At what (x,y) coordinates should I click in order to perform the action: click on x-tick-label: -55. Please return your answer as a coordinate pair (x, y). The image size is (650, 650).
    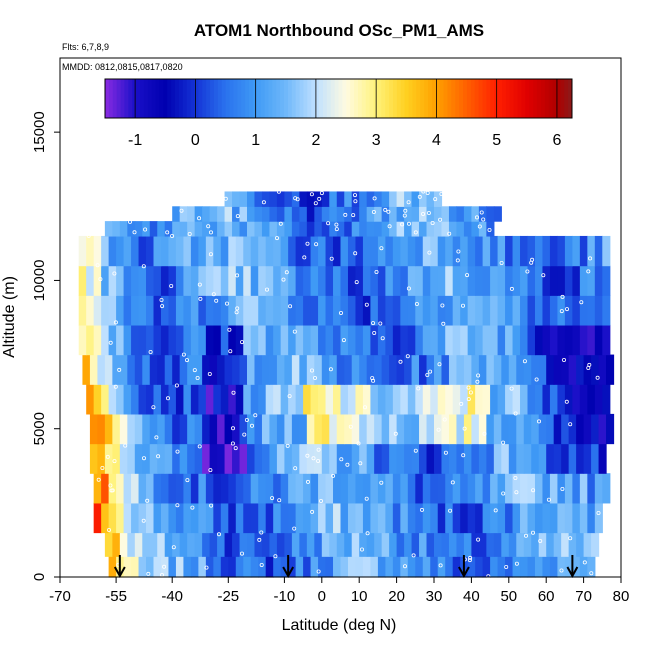
    Looking at the image, I should click on (116, 596).